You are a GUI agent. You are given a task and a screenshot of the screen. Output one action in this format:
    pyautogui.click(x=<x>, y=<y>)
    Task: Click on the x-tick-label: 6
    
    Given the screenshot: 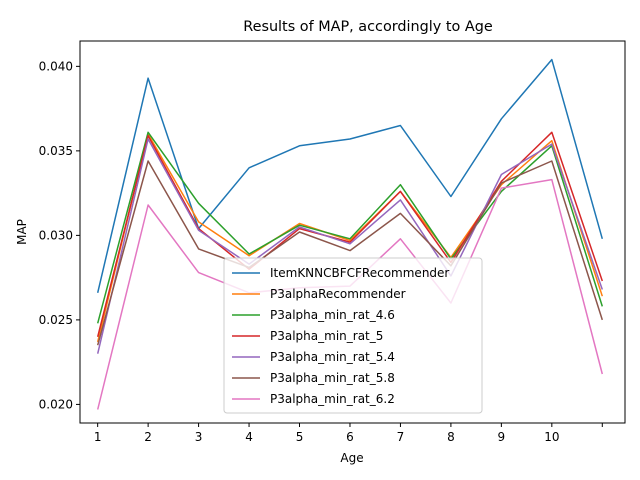 What is the action you would take?
    pyautogui.click(x=350, y=437)
    